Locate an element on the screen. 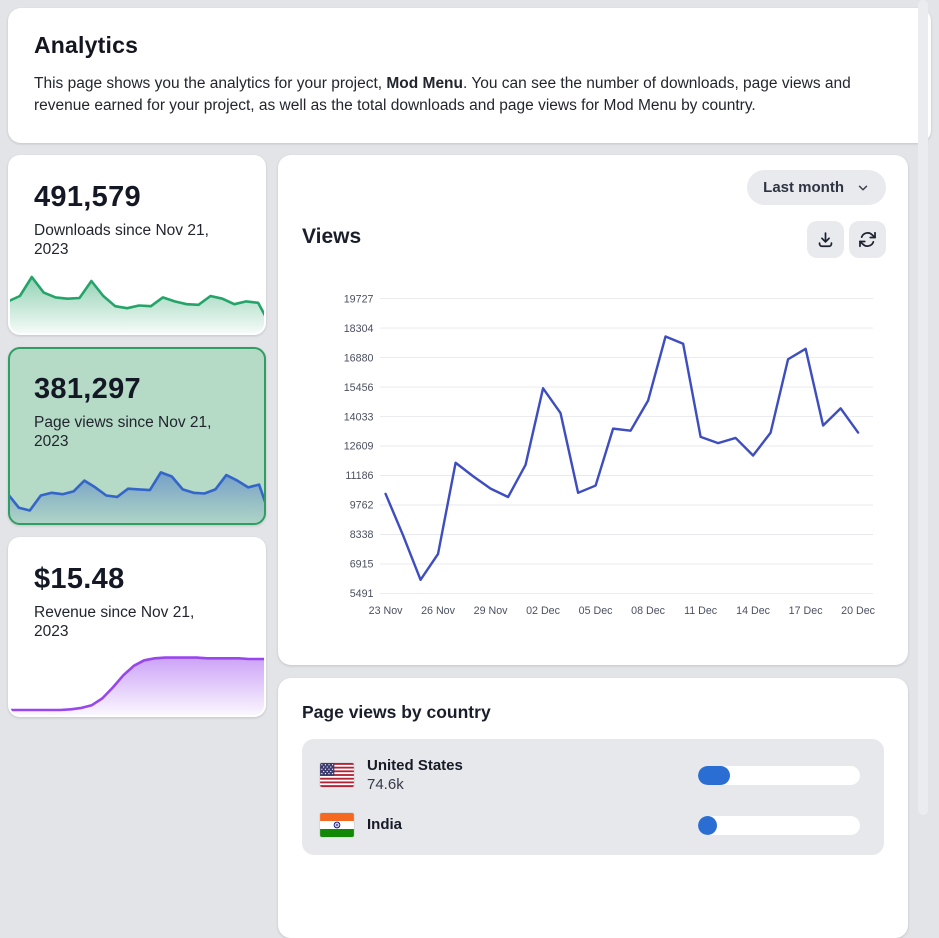 Image resolution: width=939 pixels, height=938 pixels. svg-text: 05 Dec is located at coordinates (596, 611).